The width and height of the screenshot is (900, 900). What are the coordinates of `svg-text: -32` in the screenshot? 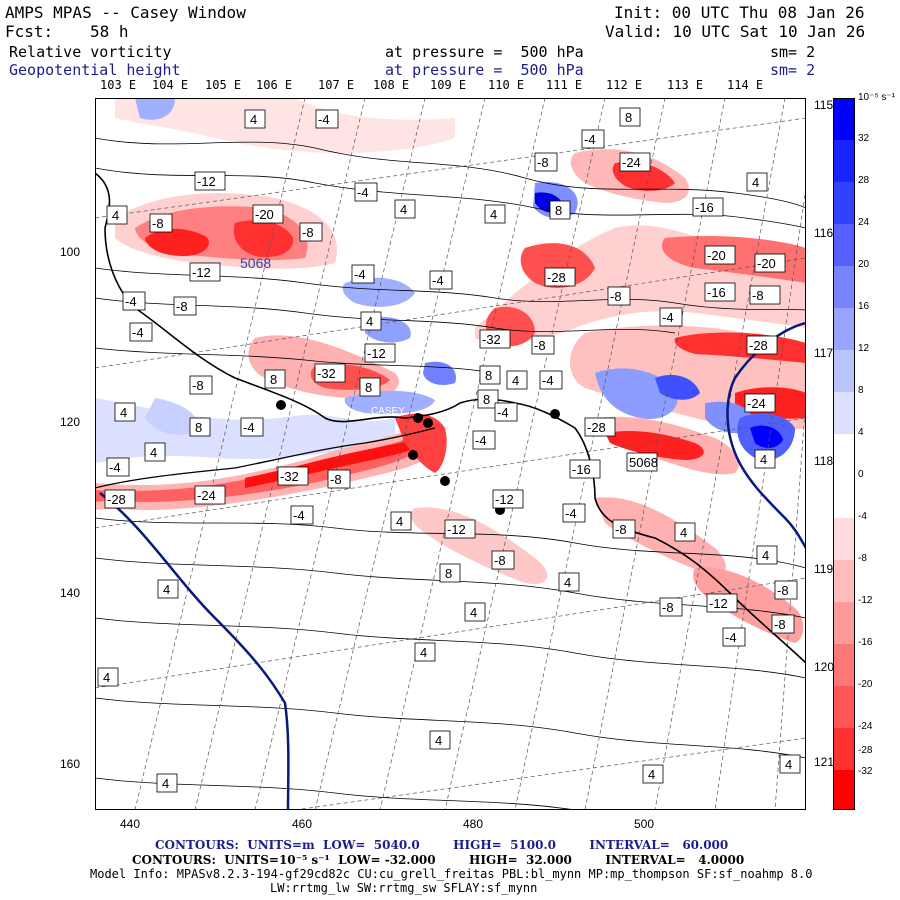 It's located at (289, 476).